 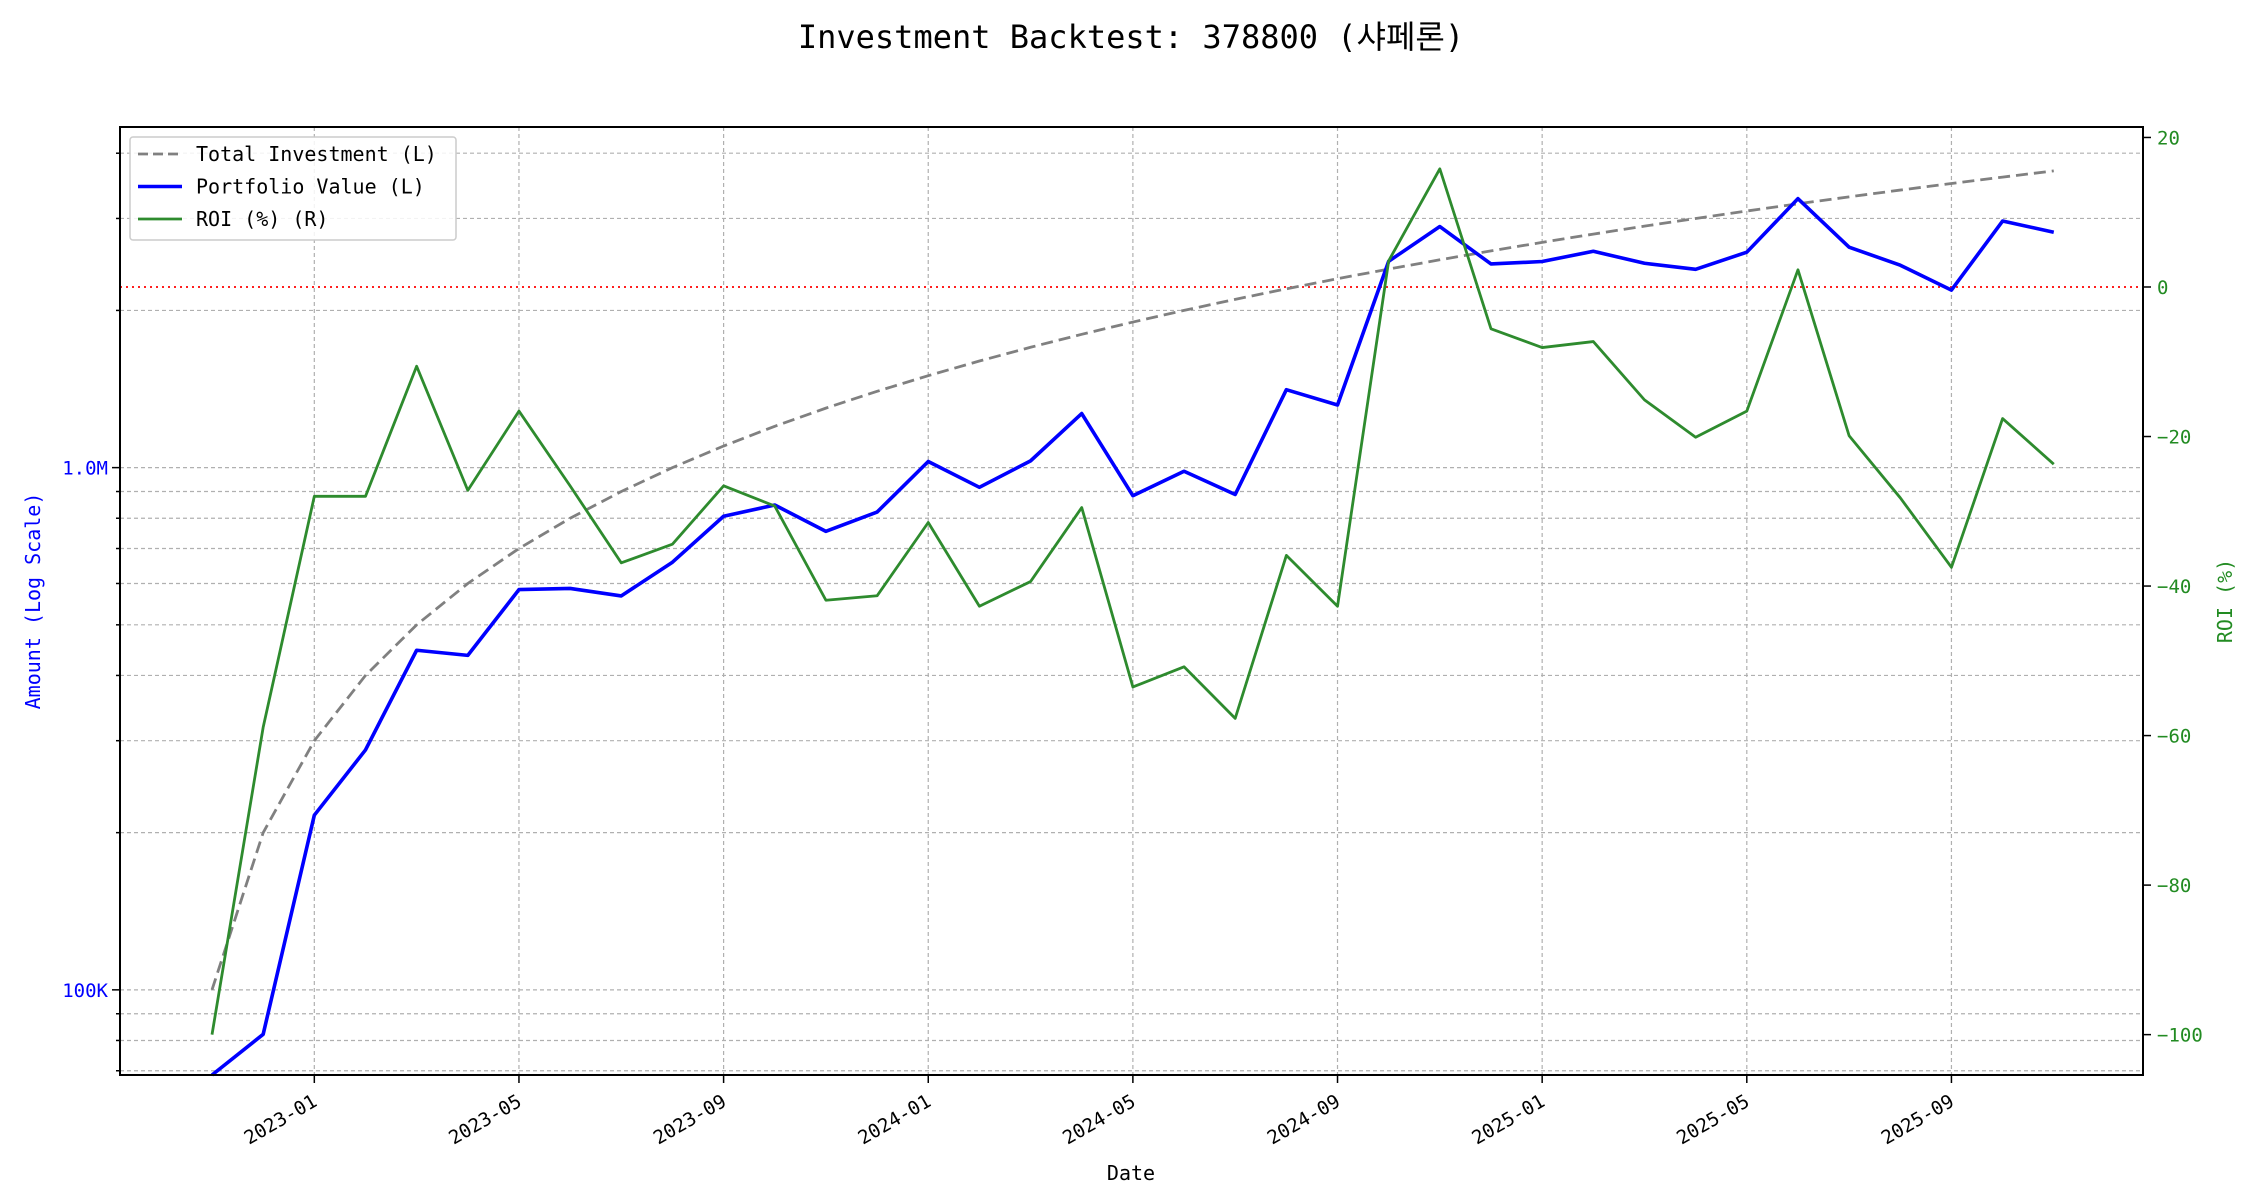 I want to click on x-tick-label: 2024-01, so click(x=894, y=1119).